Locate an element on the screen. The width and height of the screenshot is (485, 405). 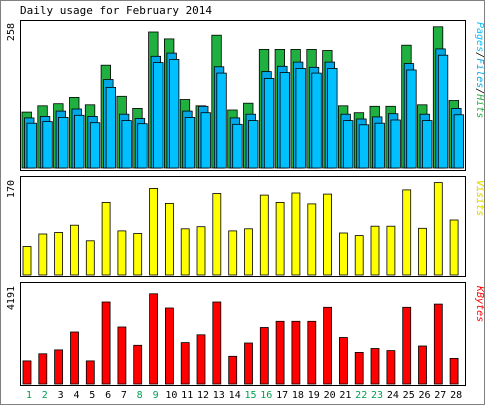
day-label-1: 1 is located at coordinates (29, 395).